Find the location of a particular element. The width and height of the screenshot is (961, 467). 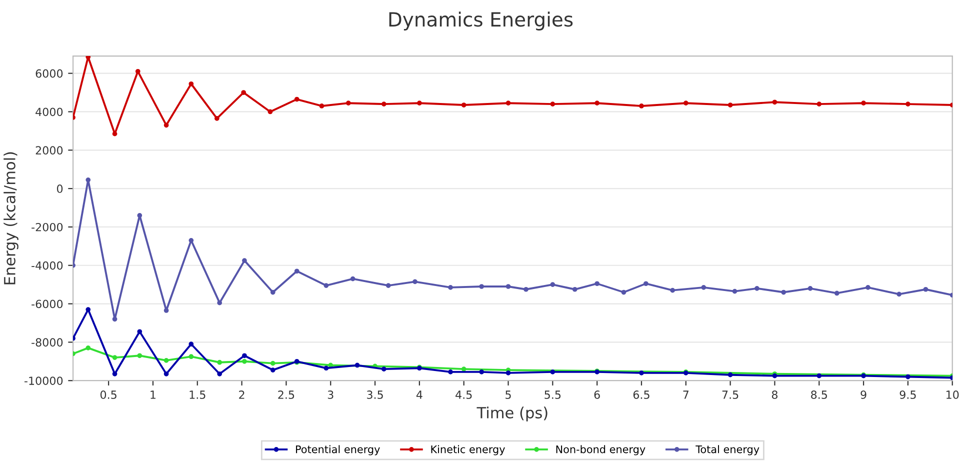

y-axis-title: Energy (kcal/mol) is located at coordinates (11, 218).